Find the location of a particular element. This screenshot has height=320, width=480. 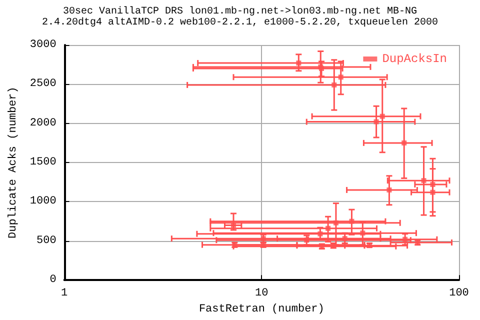

y-tick-label: 3000 is located at coordinates (43, 45).